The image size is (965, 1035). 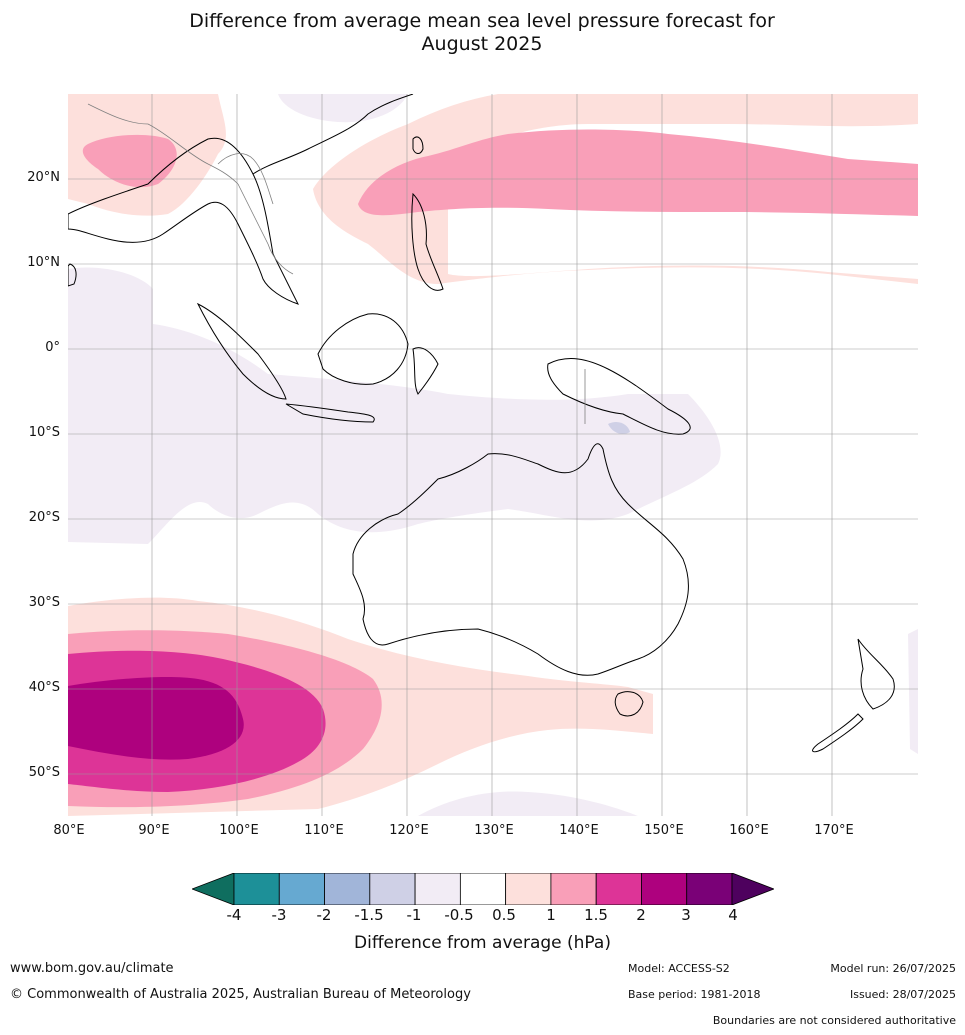 What do you see at coordinates (44, 517) in the screenshot?
I see `lat-label-20s: 20°S` at bounding box center [44, 517].